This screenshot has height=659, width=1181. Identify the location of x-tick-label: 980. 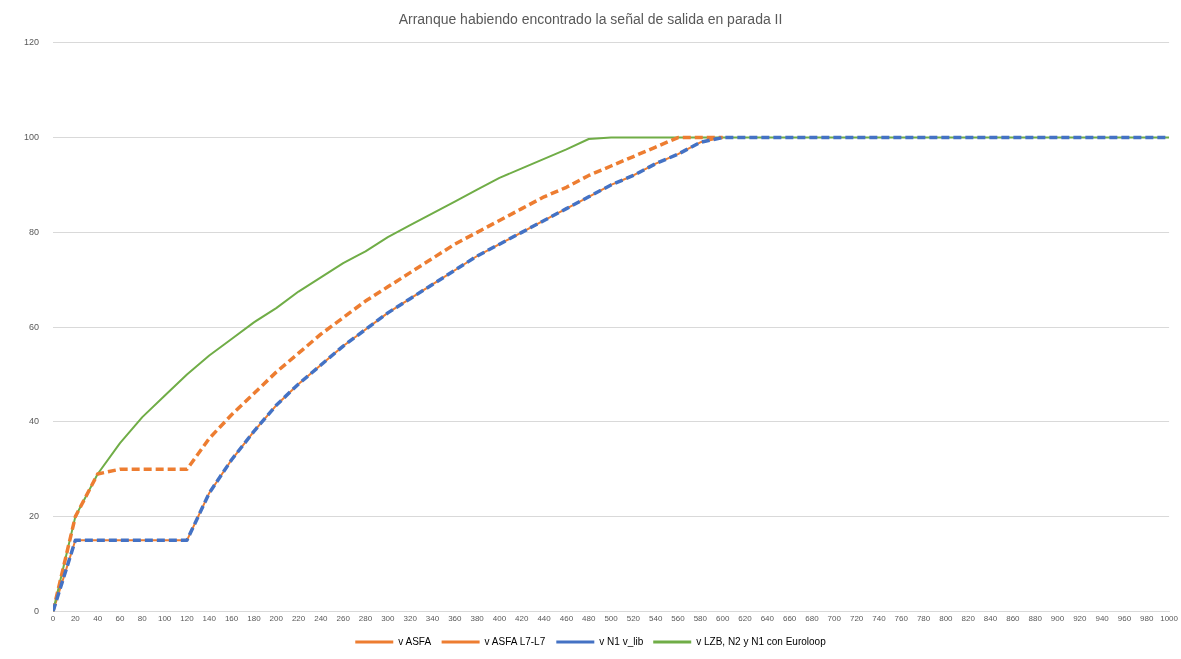
(1147, 619).